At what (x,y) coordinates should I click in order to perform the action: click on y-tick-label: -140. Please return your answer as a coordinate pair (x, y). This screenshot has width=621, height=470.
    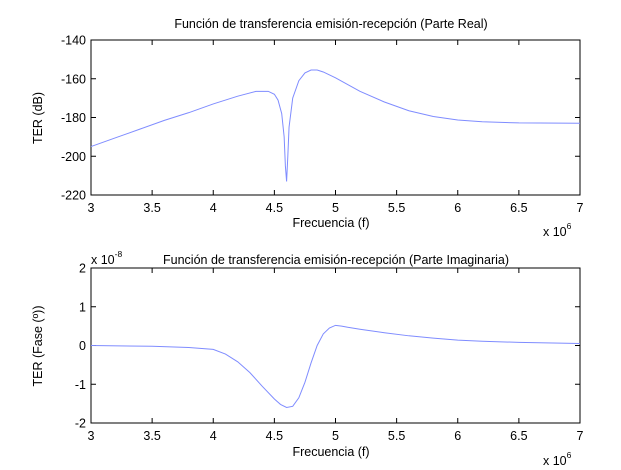
    Looking at the image, I should click on (73, 41).